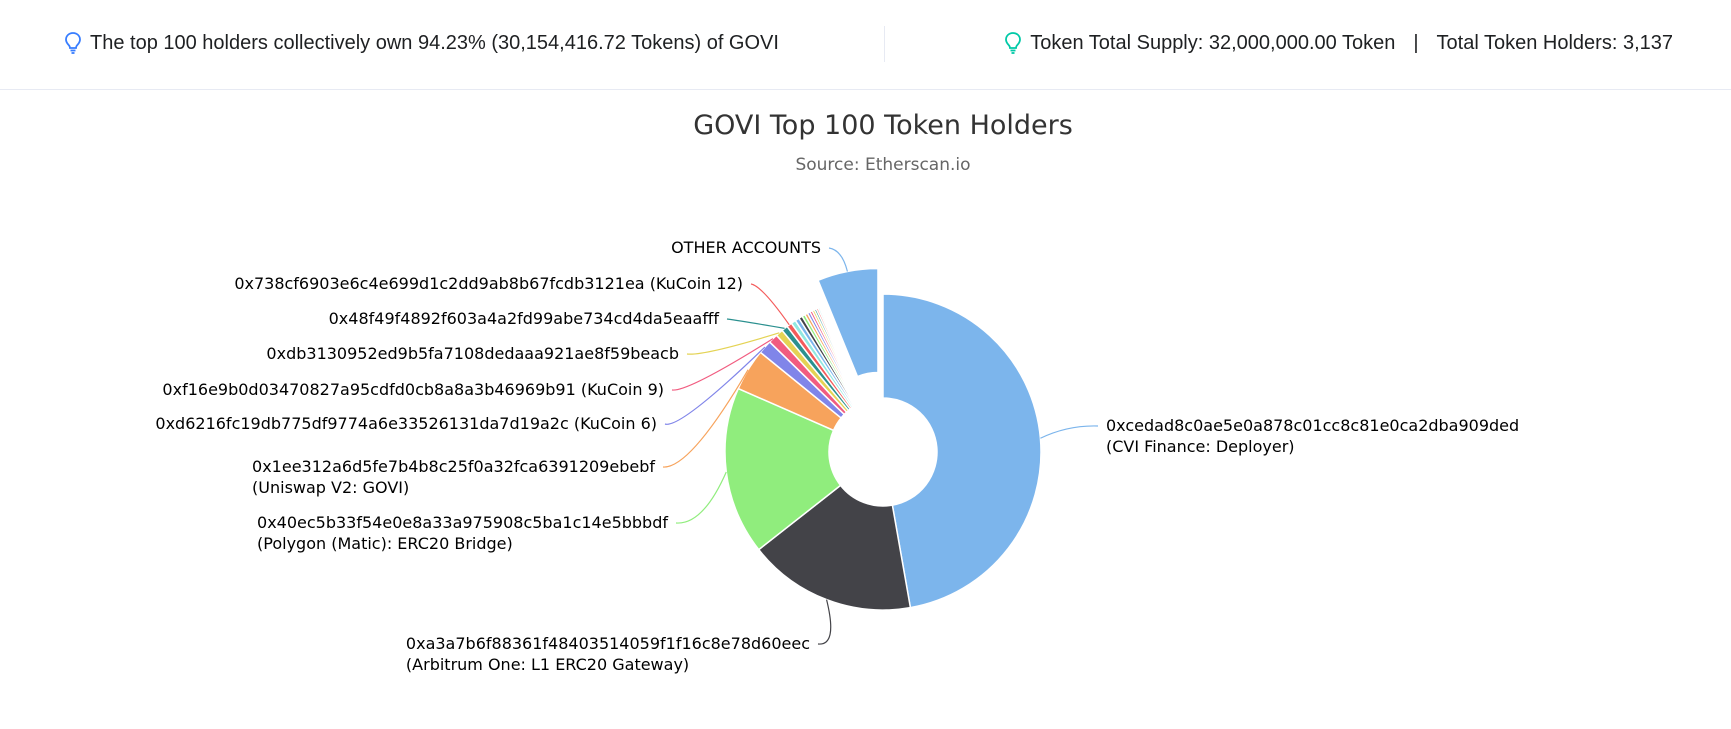 Image resolution: width=1731 pixels, height=729 pixels. Describe the element at coordinates (884, 44) in the screenshot. I see `summary-divider` at that location.